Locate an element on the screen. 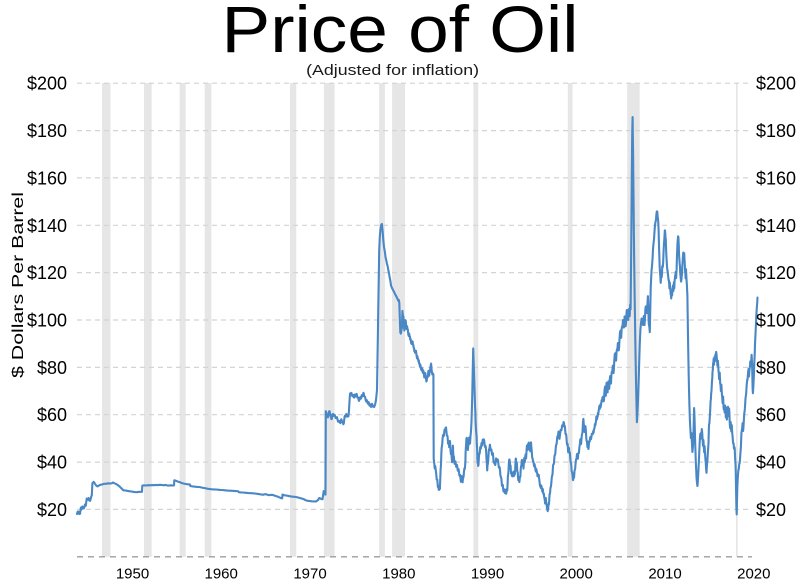 Image resolution: width=800 pixels, height=583 pixels. svg-text: 1990 is located at coordinates (487, 574).